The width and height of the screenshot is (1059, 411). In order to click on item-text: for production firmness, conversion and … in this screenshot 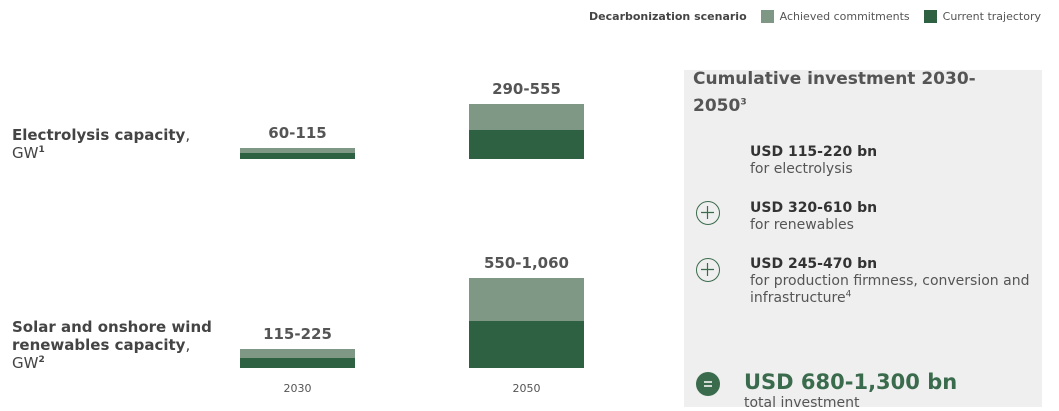, I will do `click(890, 289)`.